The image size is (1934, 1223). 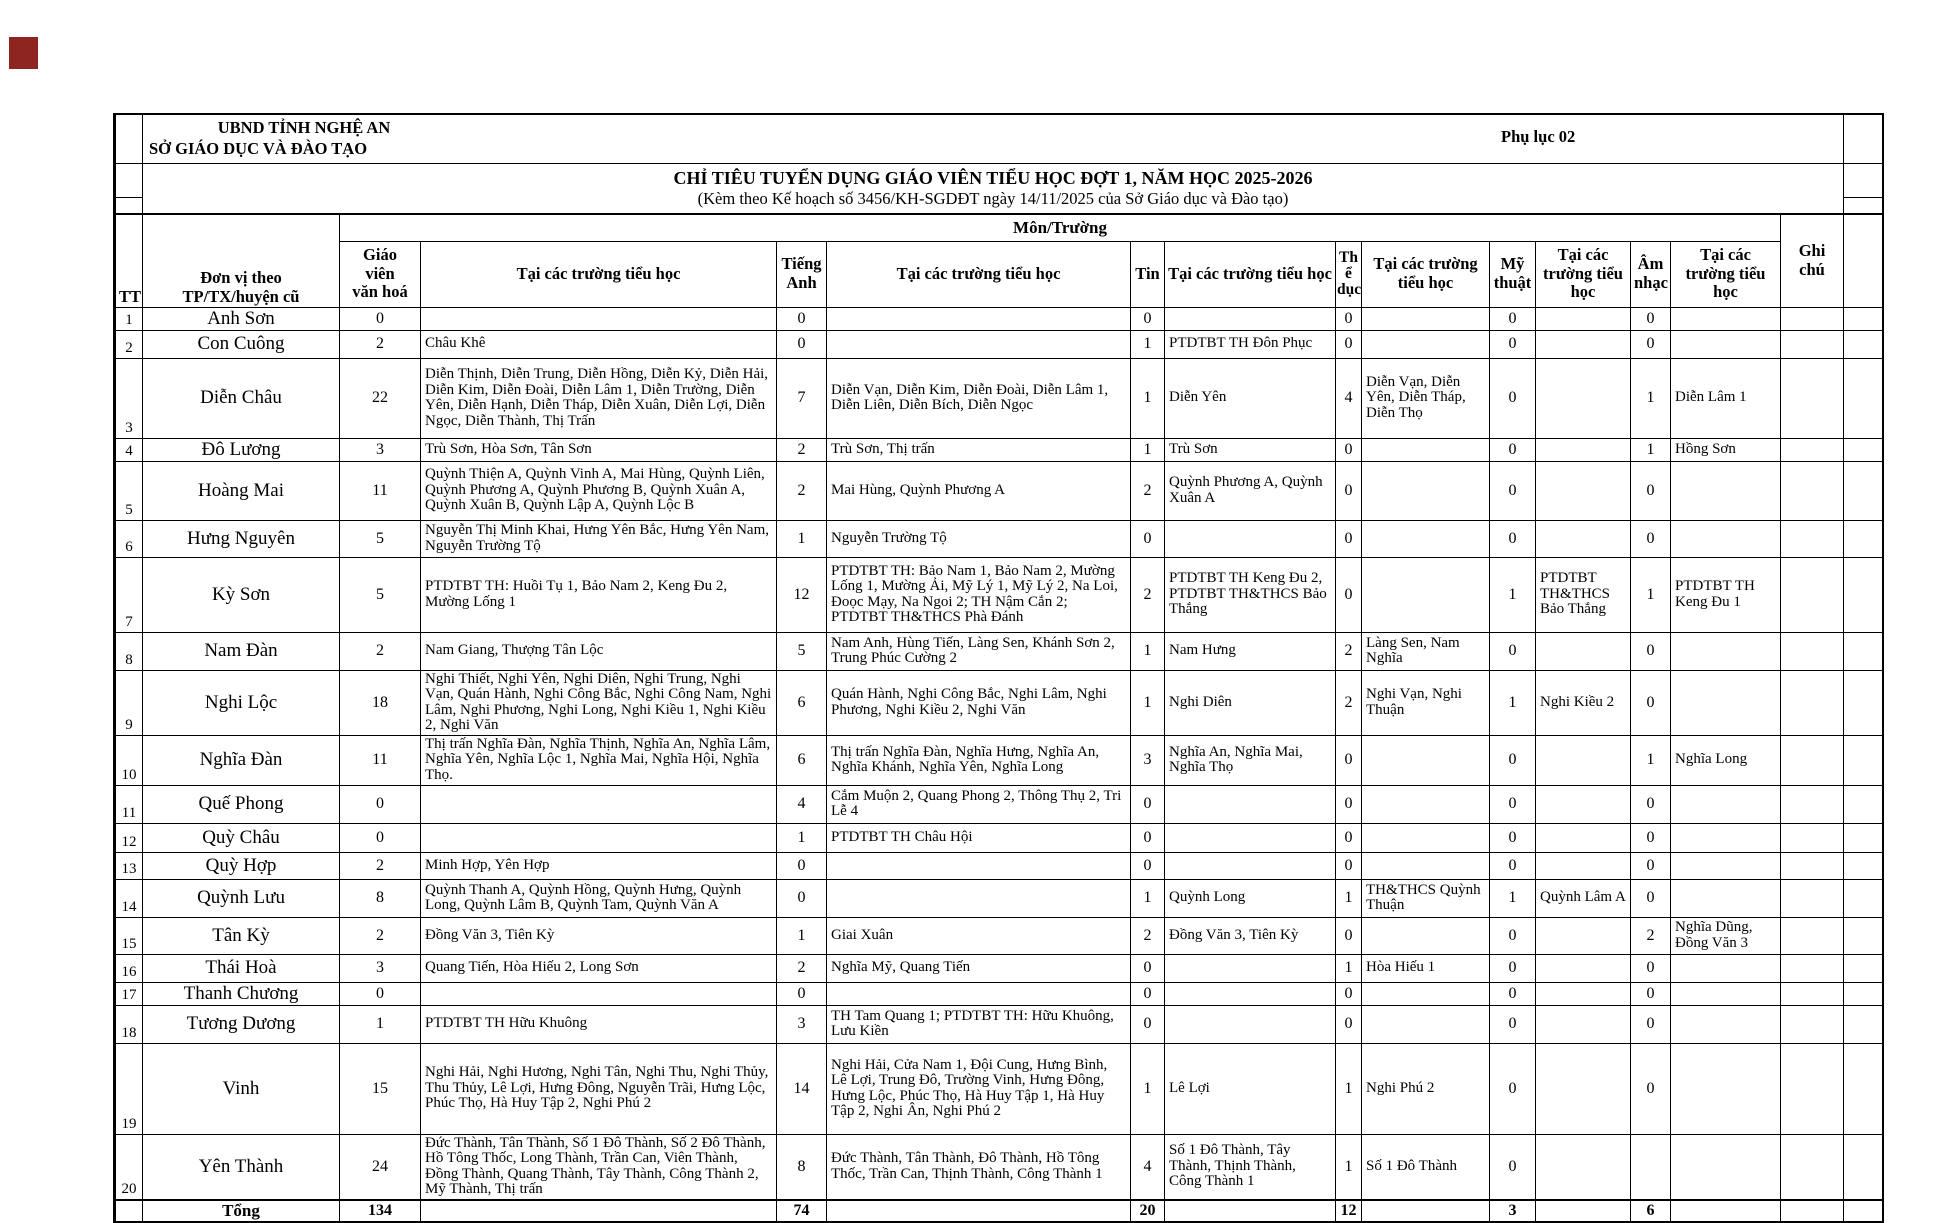 I want to click on cell-gv-schools, so click(x=598, y=837).